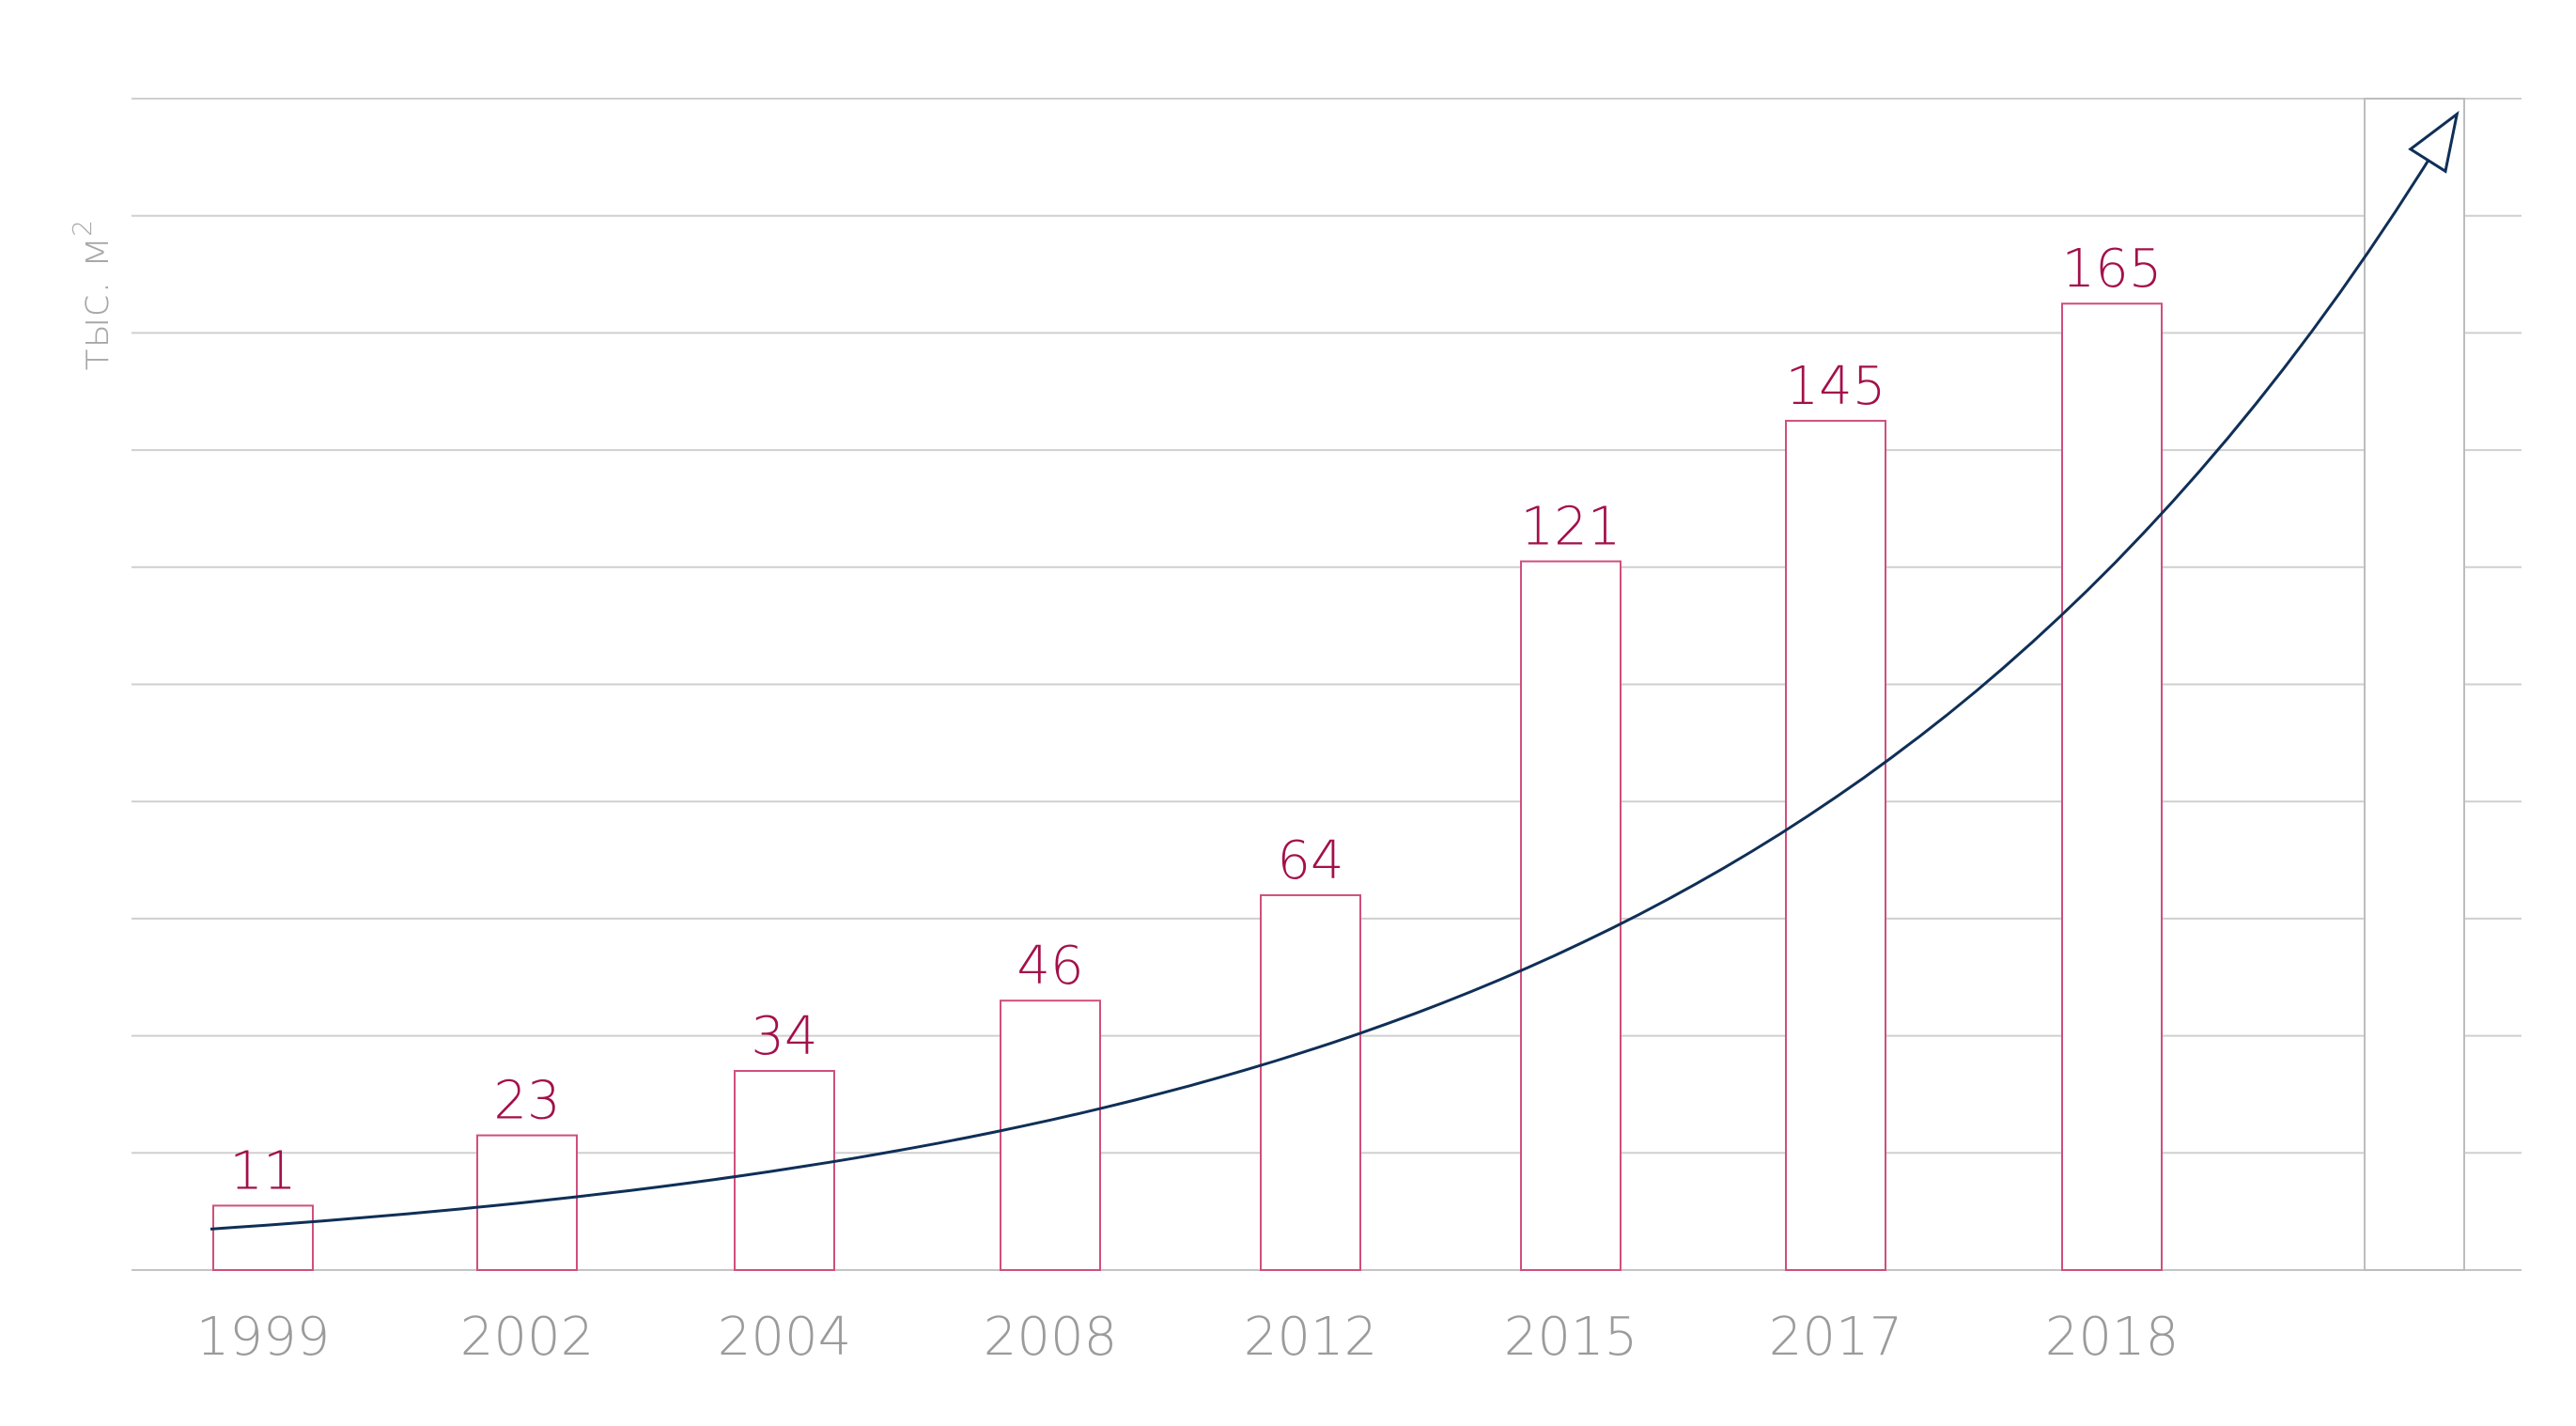 This screenshot has width=2576, height=1426. What do you see at coordinates (1836, 386) in the screenshot?
I see `value-label-2017: 145` at bounding box center [1836, 386].